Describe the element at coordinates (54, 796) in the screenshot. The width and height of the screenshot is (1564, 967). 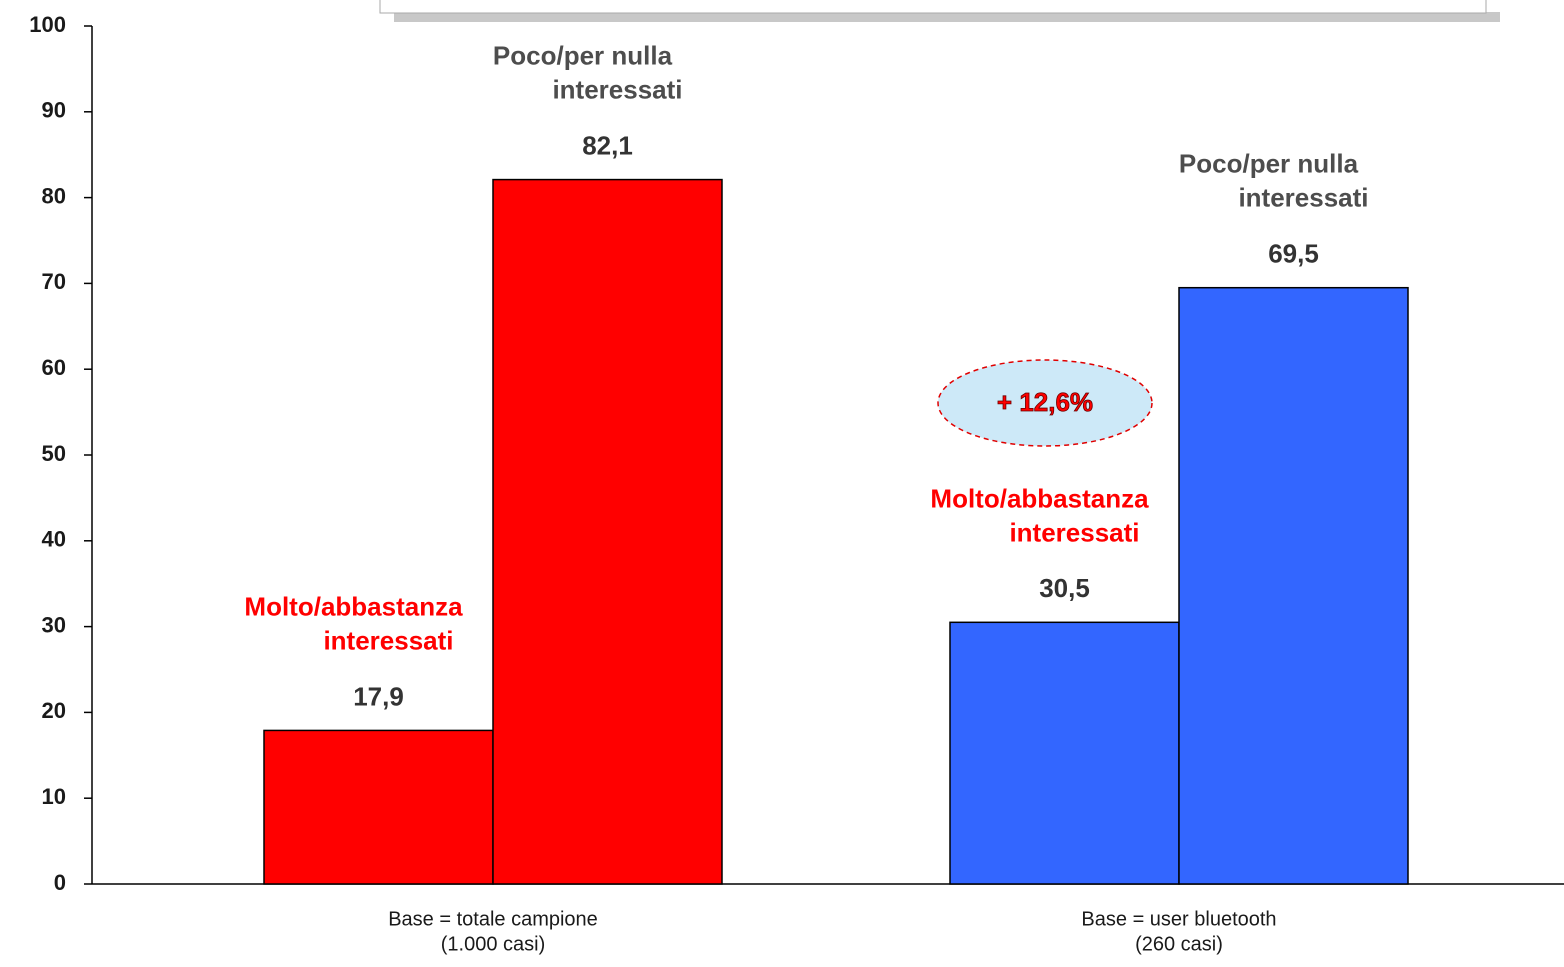
I see `y-tick-label: 10` at that location.